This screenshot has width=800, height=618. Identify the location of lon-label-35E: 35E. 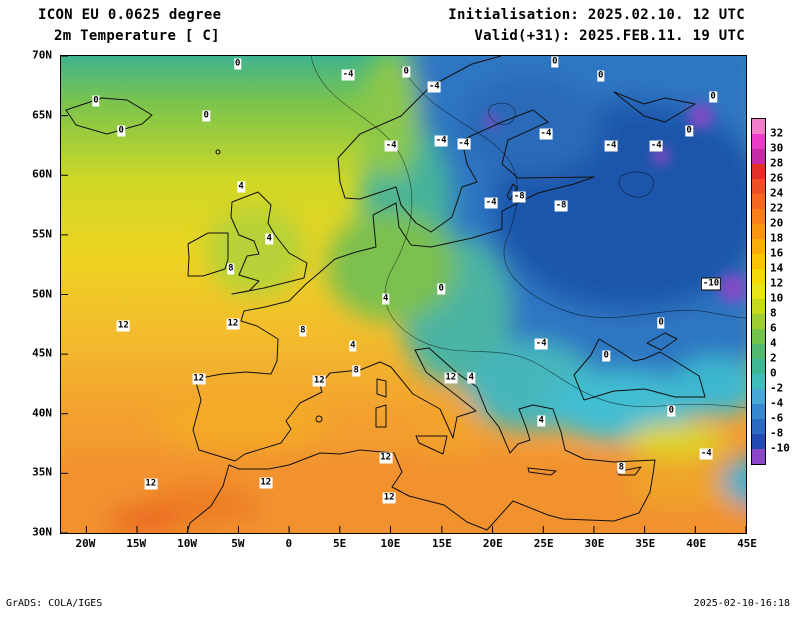
(645, 543).